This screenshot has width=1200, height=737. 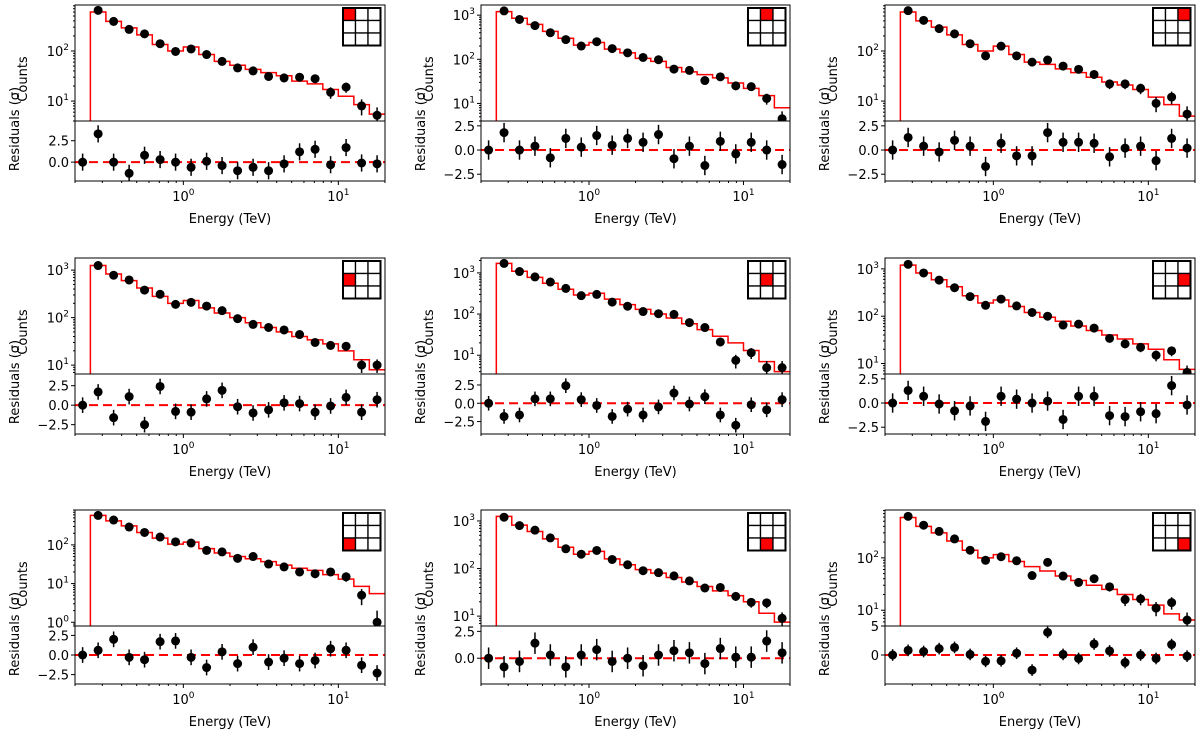 What do you see at coordinates (464, 616) in the screenshot?
I see `counts-tick-label: 10¹` at bounding box center [464, 616].